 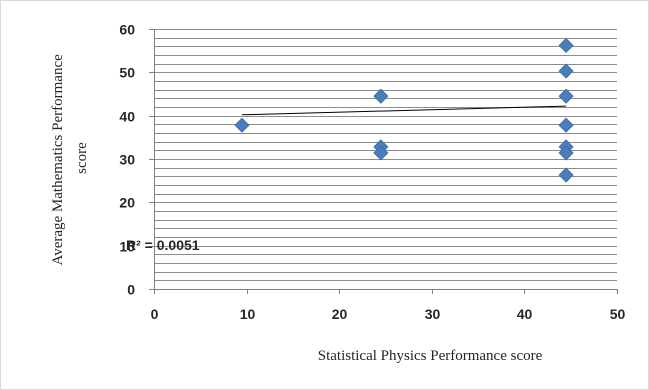 I want to click on y-tick-label: 60, so click(x=127, y=30).